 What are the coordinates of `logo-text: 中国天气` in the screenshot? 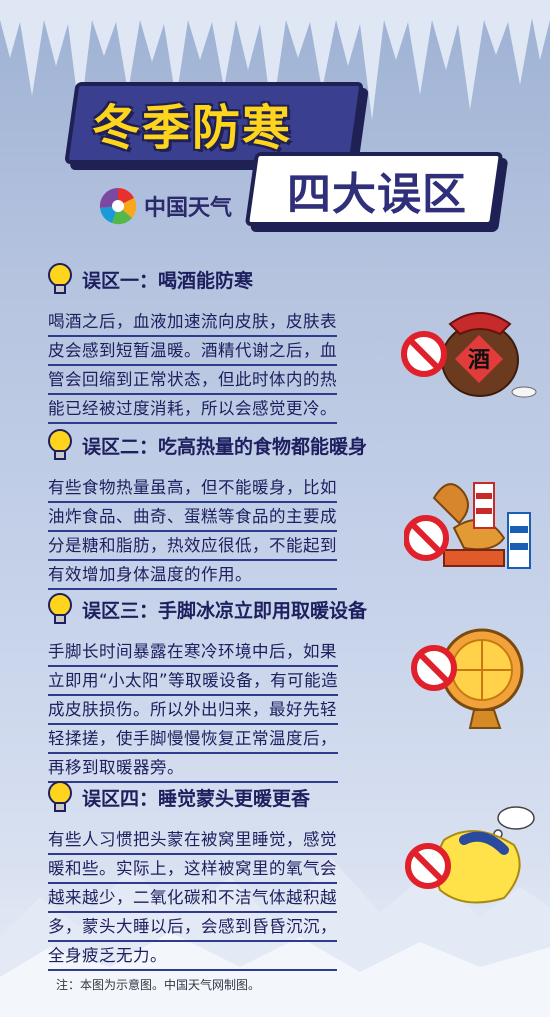 It's located at (188, 208).